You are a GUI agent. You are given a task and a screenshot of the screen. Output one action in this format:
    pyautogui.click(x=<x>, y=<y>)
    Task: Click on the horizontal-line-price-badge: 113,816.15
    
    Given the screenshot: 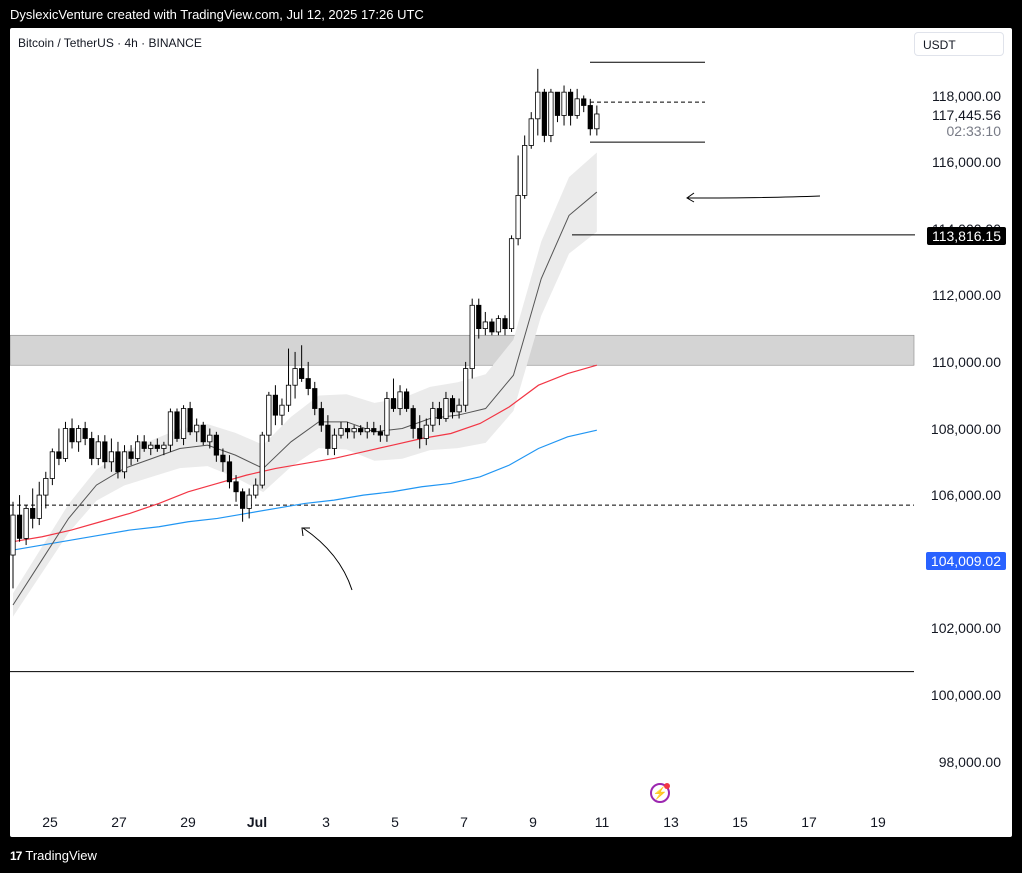 What is the action you would take?
    pyautogui.click(x=966, y=236)
    